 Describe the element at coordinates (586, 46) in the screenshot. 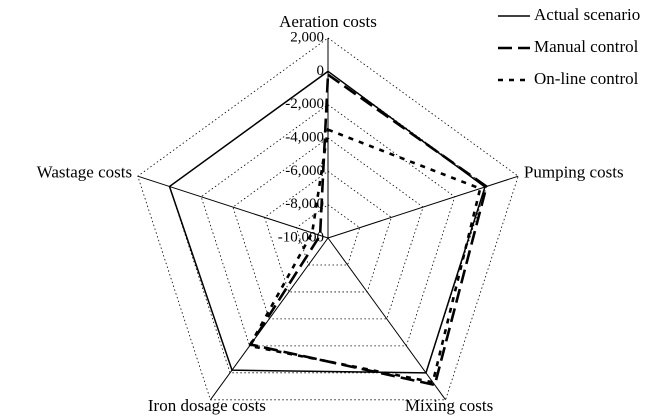

I see `legend-label: Manual control` at that location.